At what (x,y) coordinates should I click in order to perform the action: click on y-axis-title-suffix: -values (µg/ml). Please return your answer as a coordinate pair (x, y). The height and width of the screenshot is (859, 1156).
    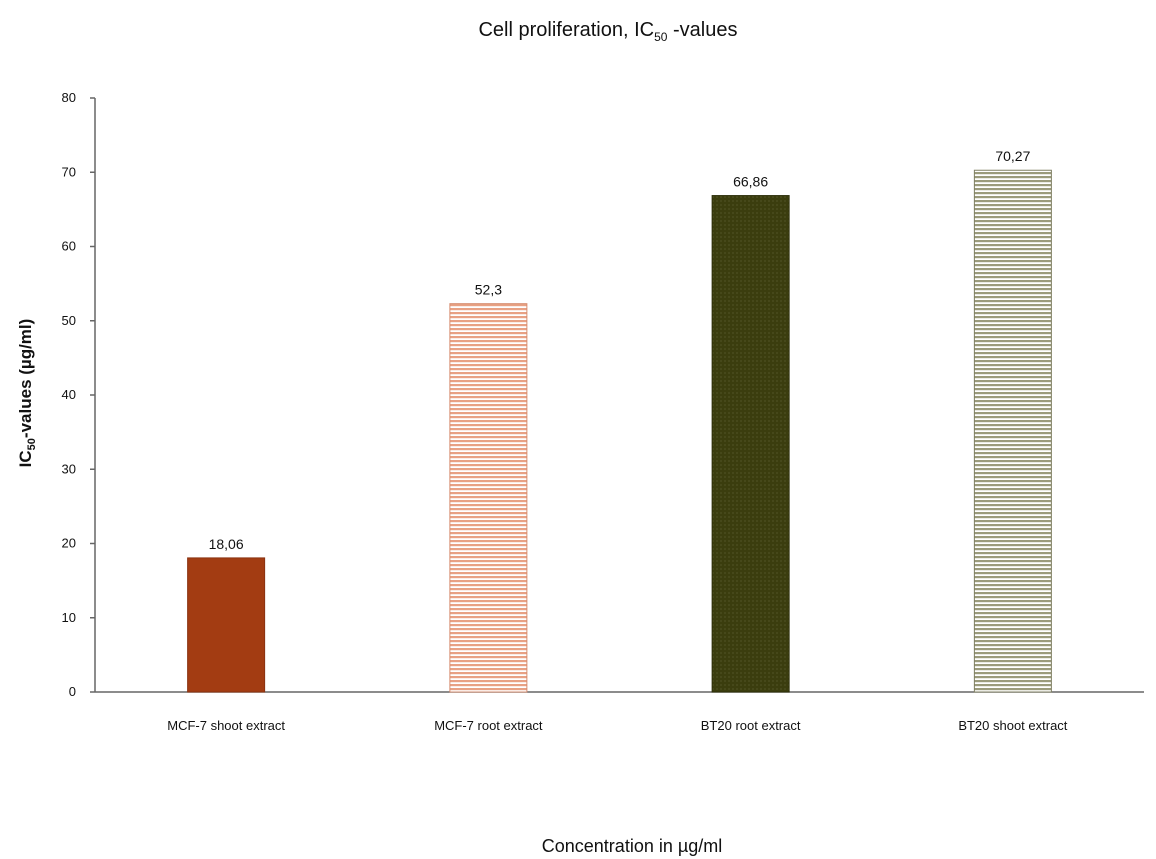
    Looking at the image, I should click on (25, 378).